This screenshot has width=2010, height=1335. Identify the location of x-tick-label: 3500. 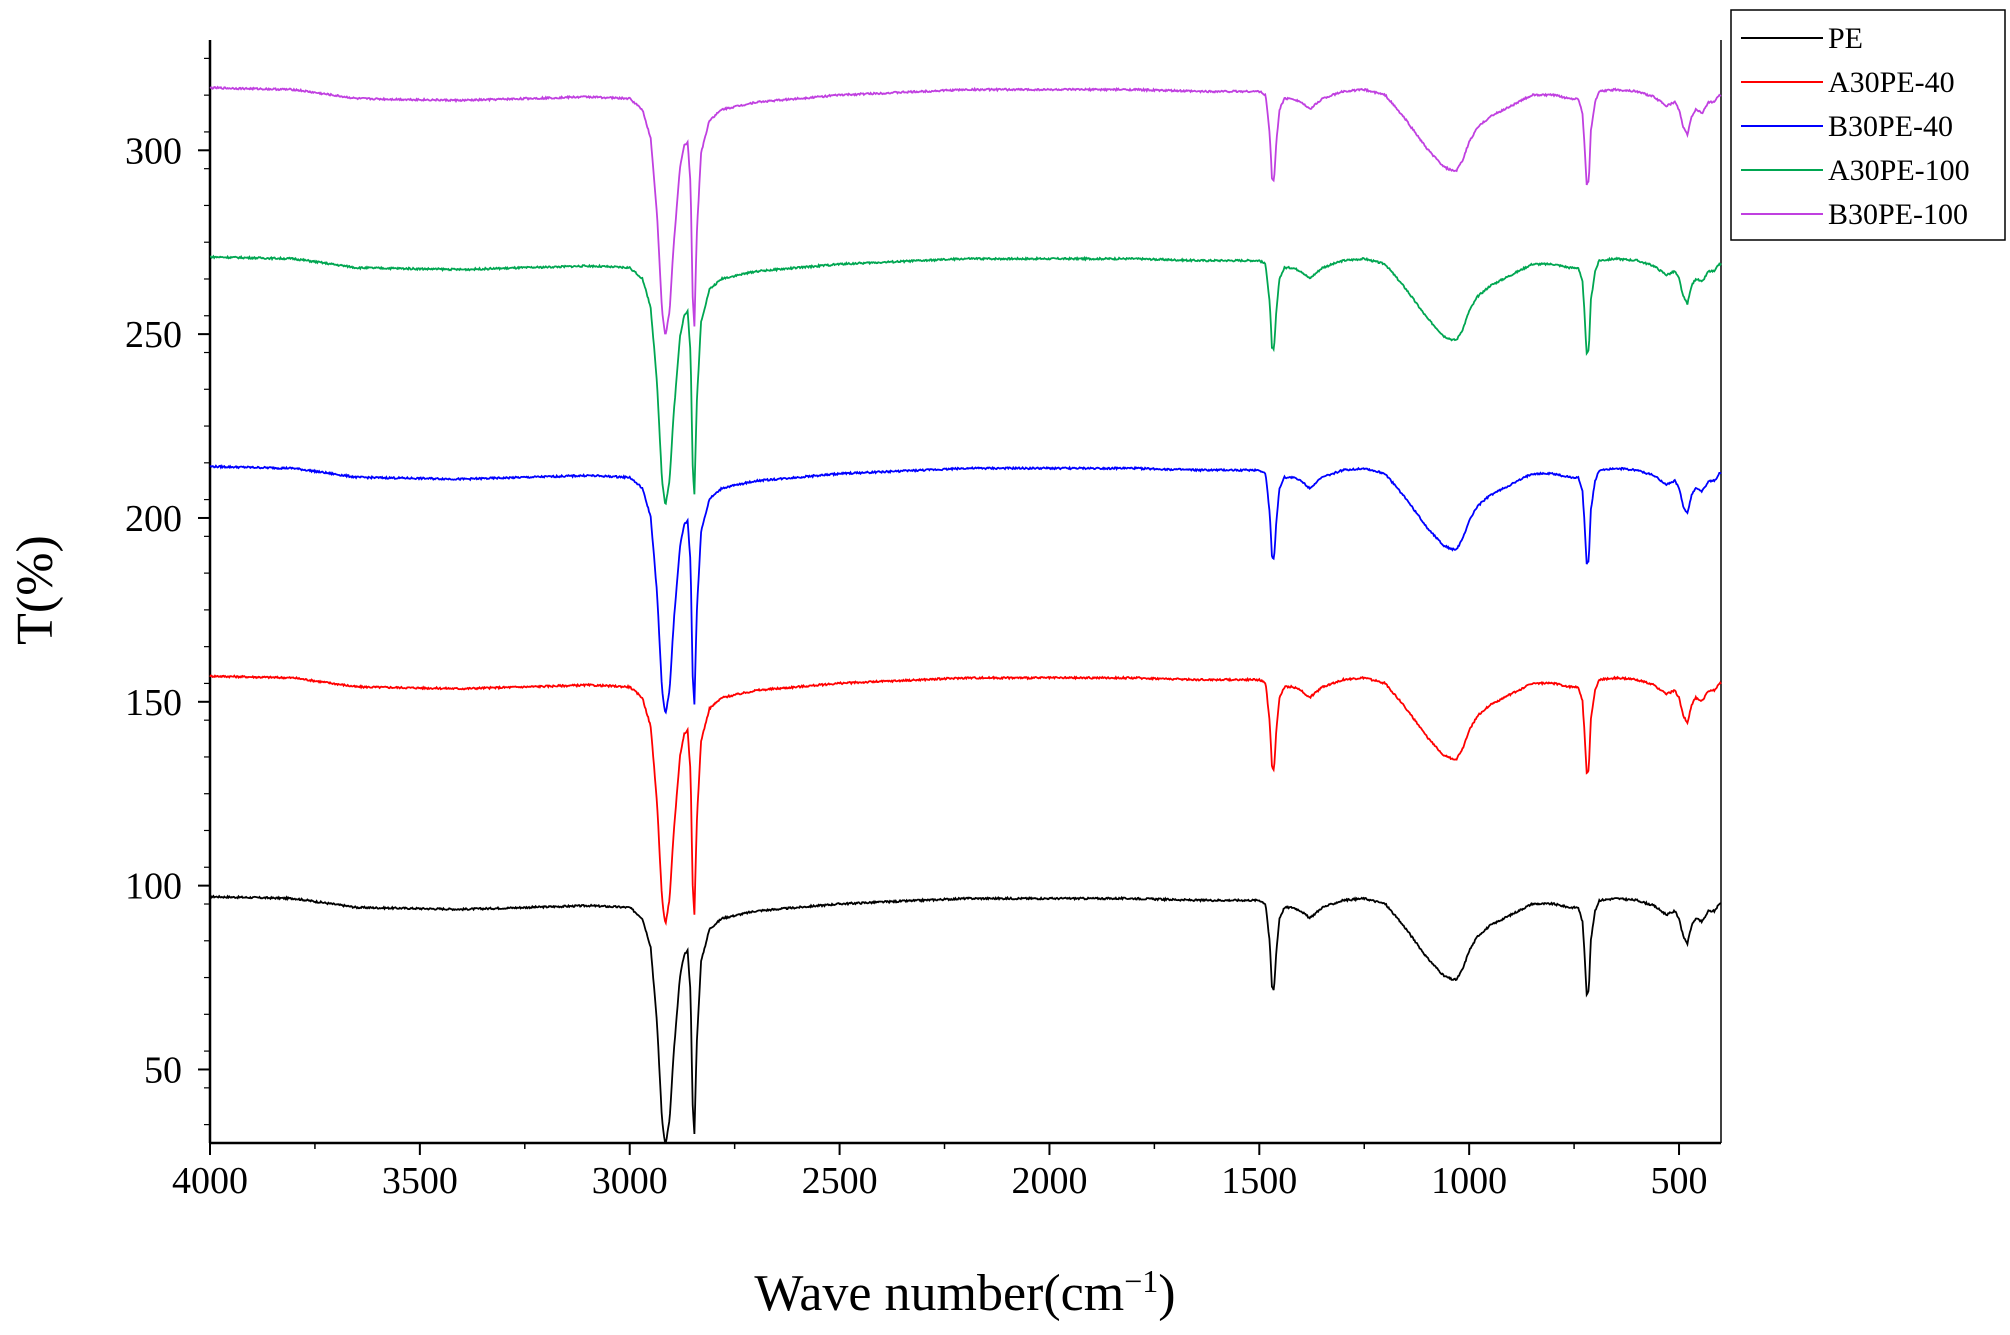
(420, 1181).